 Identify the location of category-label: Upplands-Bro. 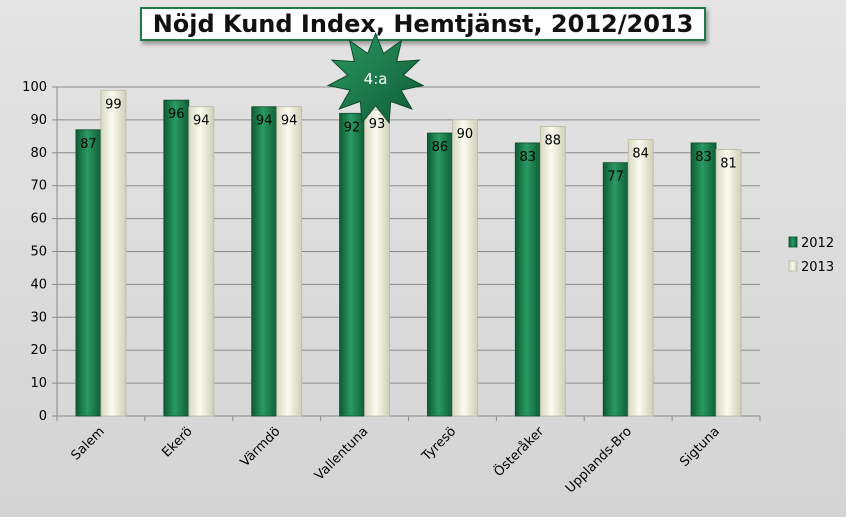
(599, 460).